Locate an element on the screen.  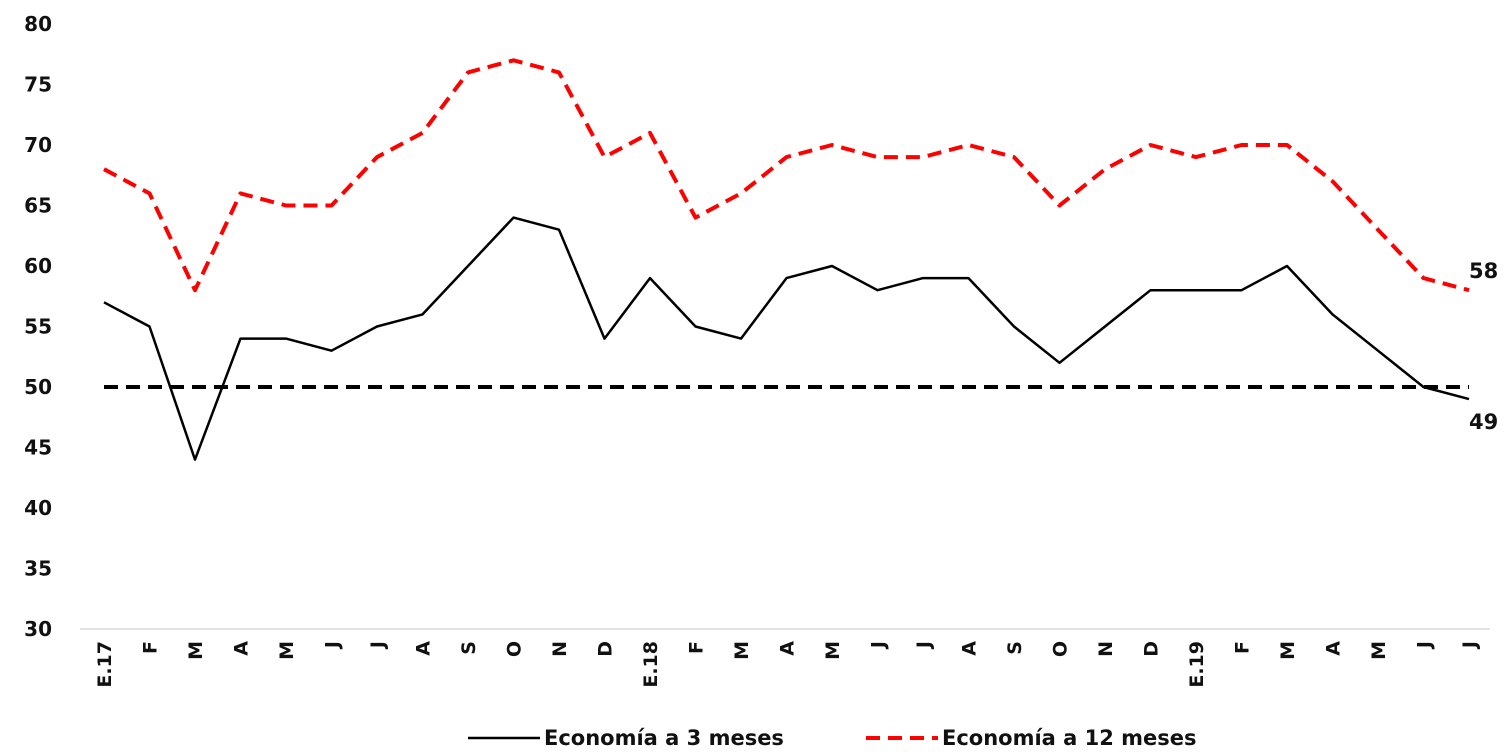
y-tick-label: 75 is located at coordinates (38, 85).